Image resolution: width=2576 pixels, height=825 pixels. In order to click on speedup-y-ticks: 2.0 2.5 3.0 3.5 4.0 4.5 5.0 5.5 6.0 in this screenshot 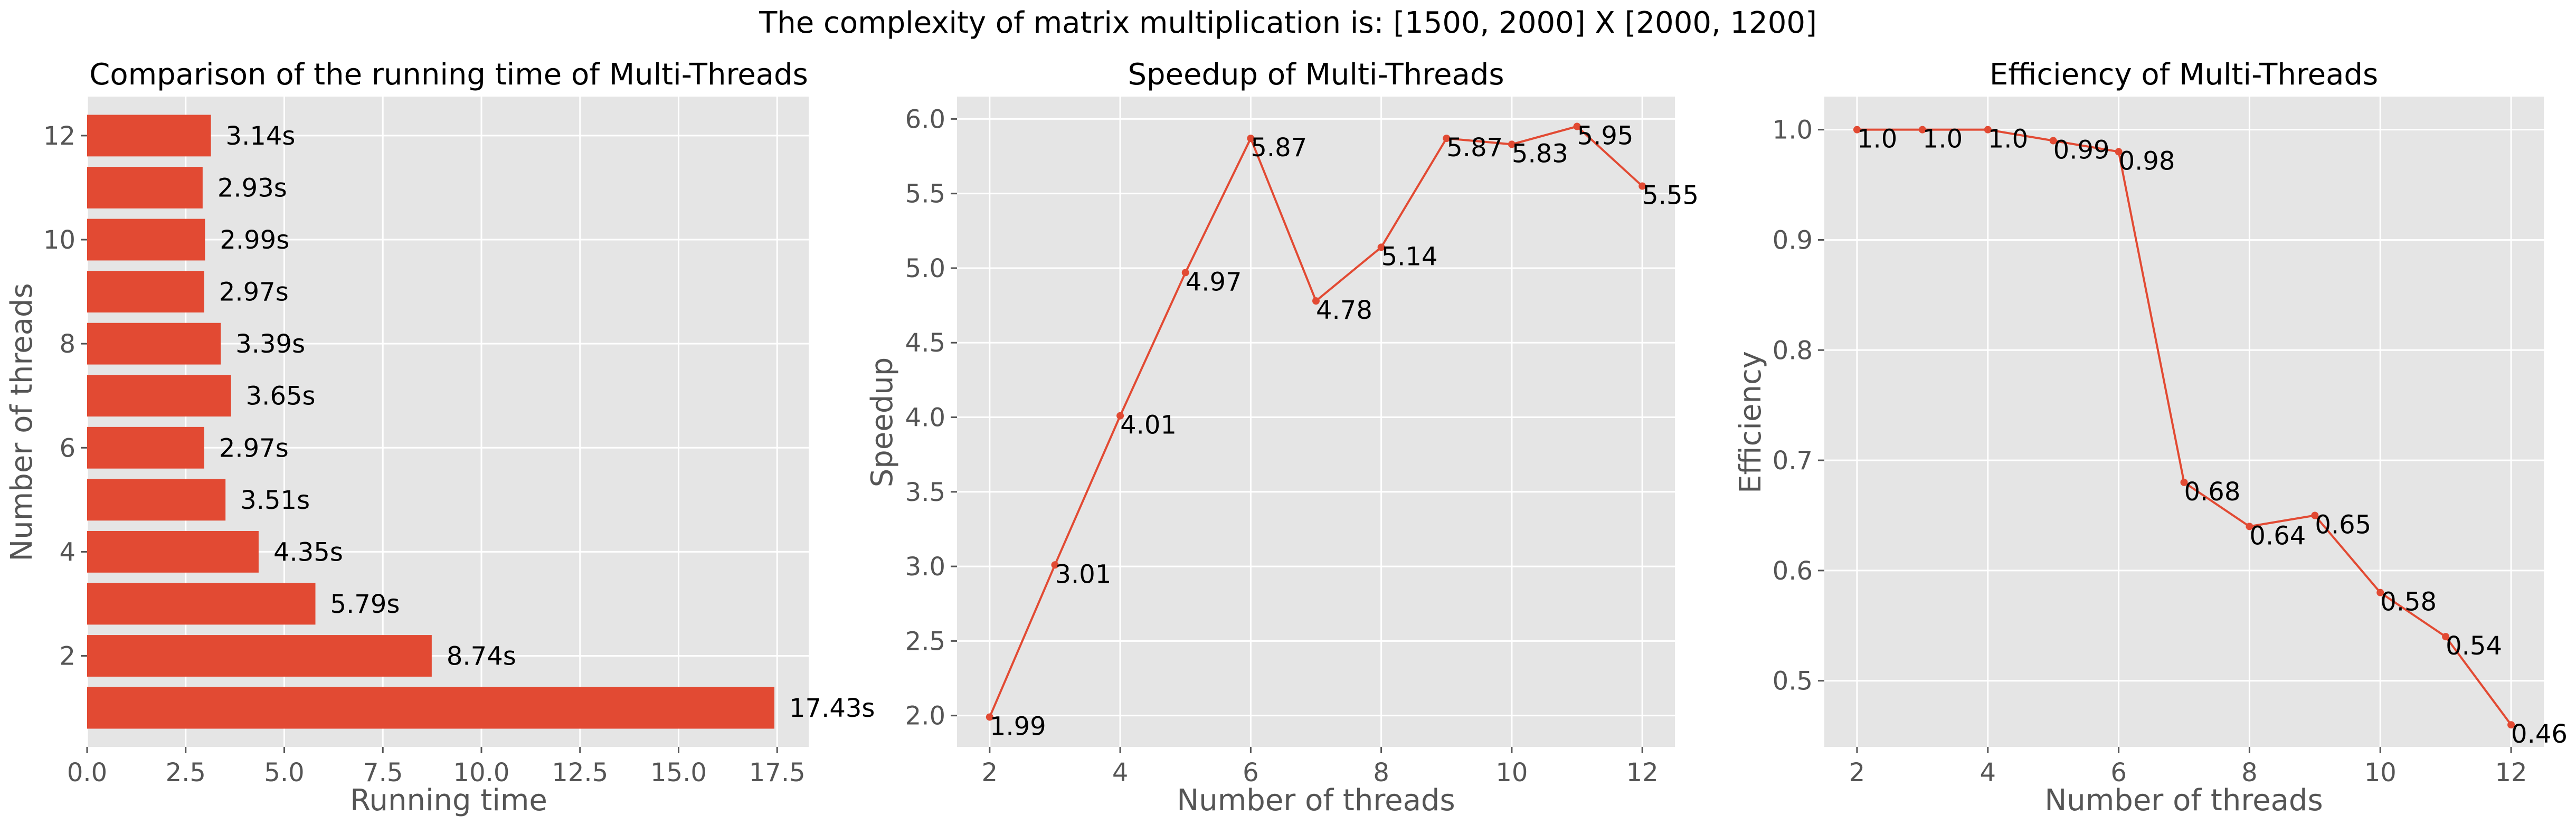, I will do `click(925, 418)`.